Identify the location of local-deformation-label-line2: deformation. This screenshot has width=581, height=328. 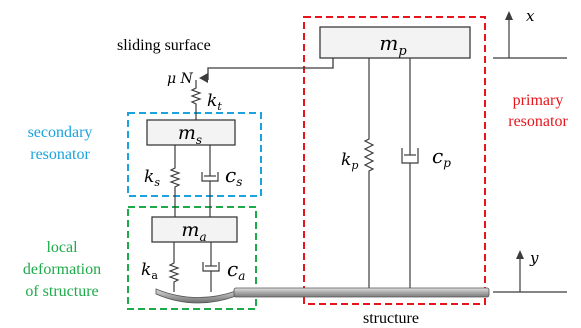
(62, 269).